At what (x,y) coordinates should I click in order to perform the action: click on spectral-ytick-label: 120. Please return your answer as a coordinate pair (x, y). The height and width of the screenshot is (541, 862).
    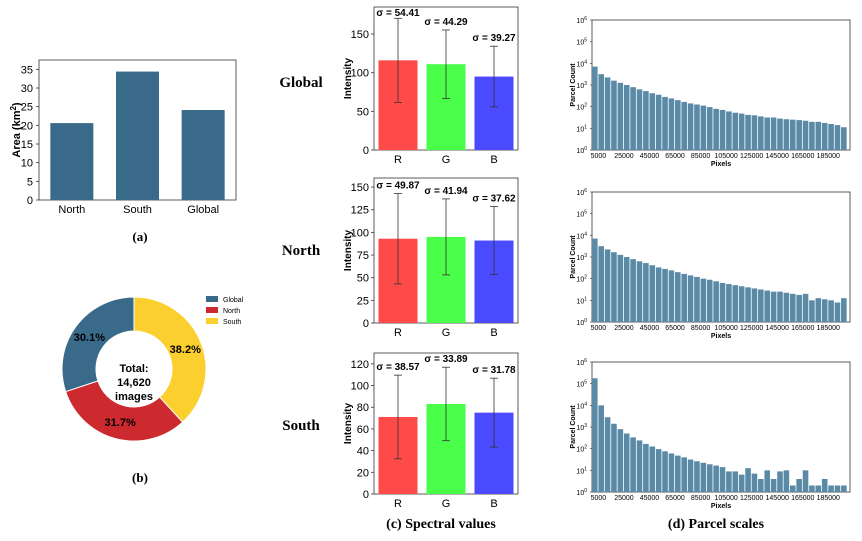
    Looking at the image, I should click on (360, 365).